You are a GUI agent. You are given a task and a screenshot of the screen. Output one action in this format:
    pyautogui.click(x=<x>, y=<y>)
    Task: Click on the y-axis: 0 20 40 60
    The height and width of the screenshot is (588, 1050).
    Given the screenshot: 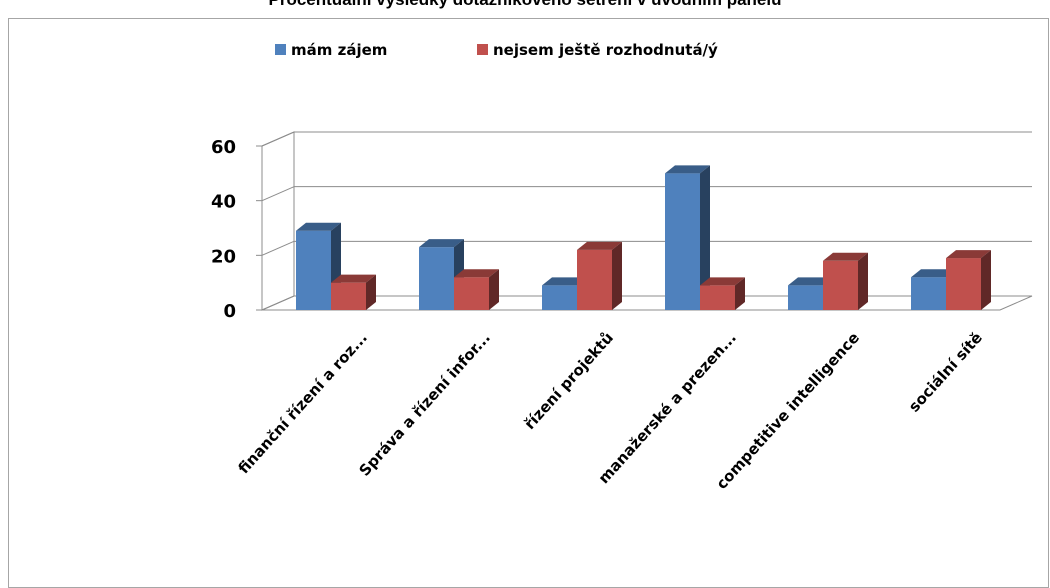 What is the action you would take?
    pyautogui.click(x=237, y=229)
    